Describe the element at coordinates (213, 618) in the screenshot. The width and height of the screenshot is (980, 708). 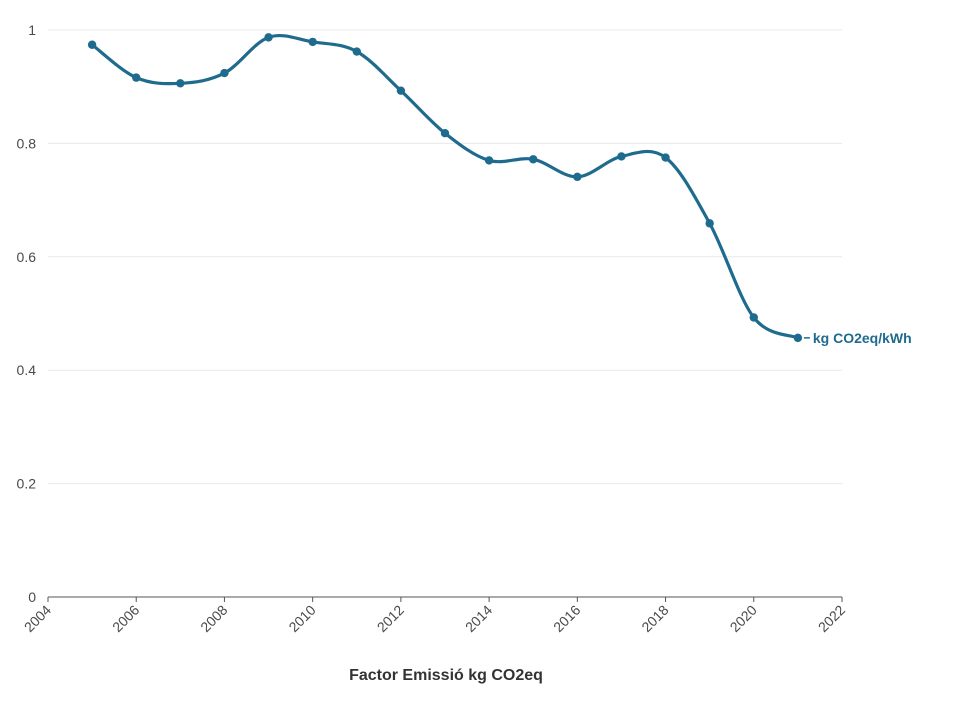
I see `x-tick-label: 2008` at that location.